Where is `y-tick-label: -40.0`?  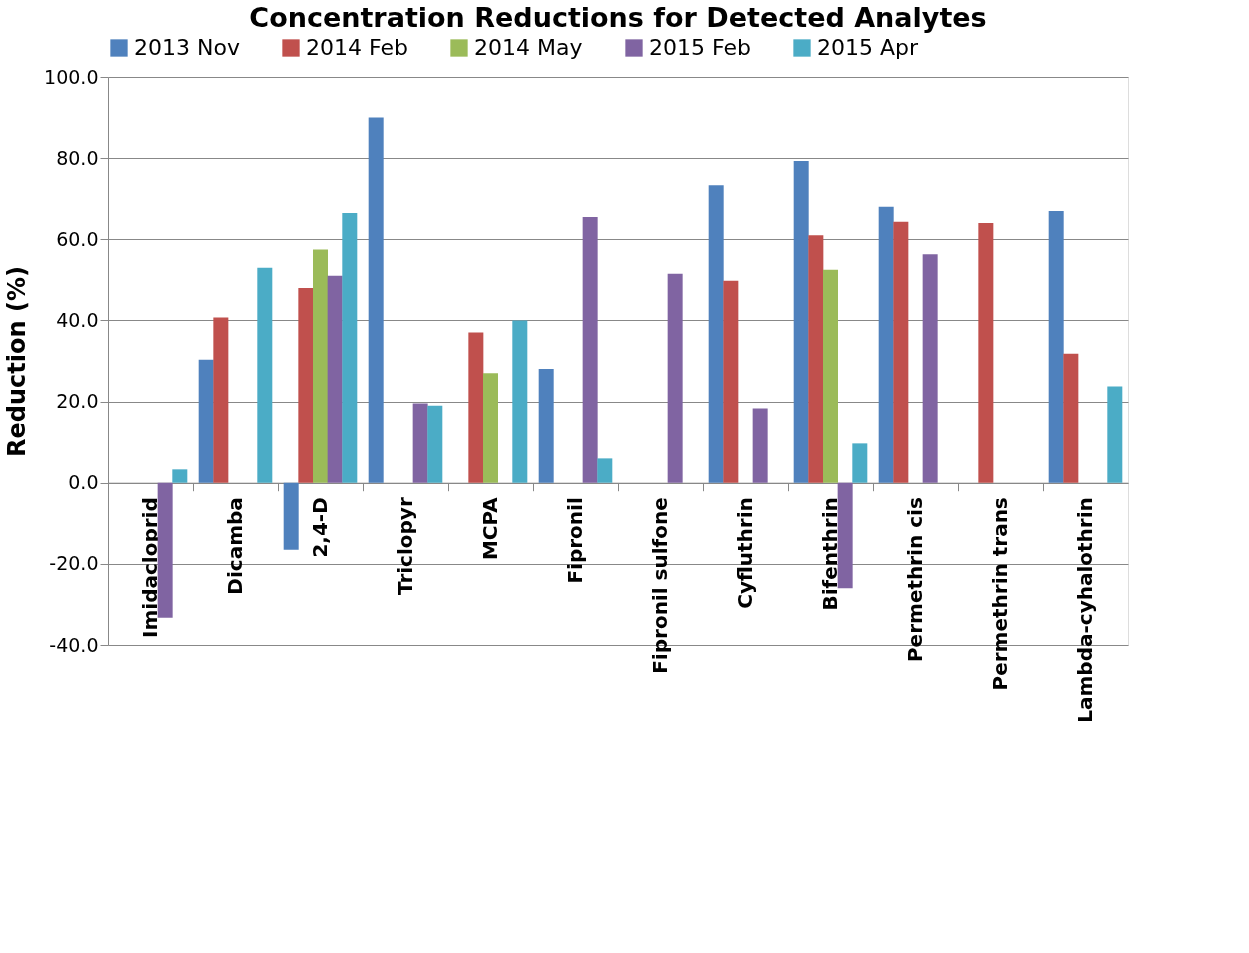
y-tick-label: -40.0 is located at coordinates (74, 644).